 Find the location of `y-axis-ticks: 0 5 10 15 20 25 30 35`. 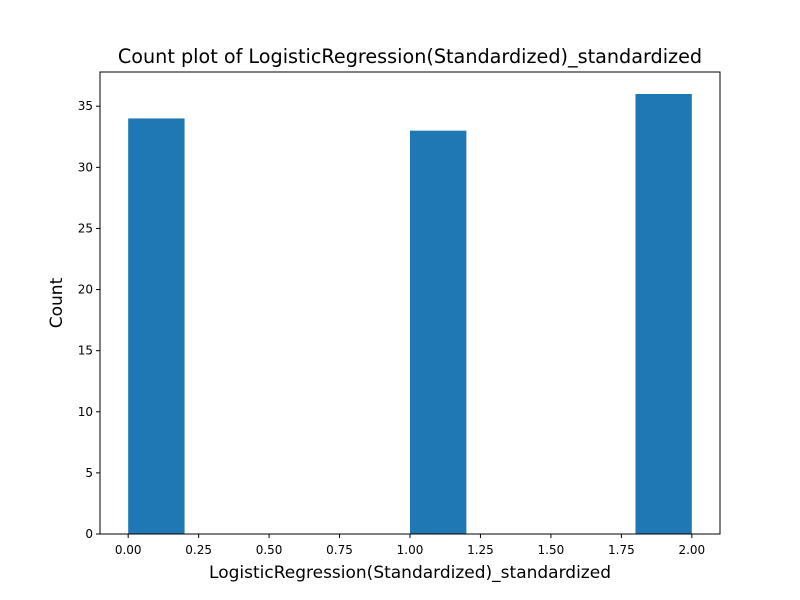

y-axis-ticks: 0 5 10 15 20 25 30 35 is located at coordinates (89, 320).